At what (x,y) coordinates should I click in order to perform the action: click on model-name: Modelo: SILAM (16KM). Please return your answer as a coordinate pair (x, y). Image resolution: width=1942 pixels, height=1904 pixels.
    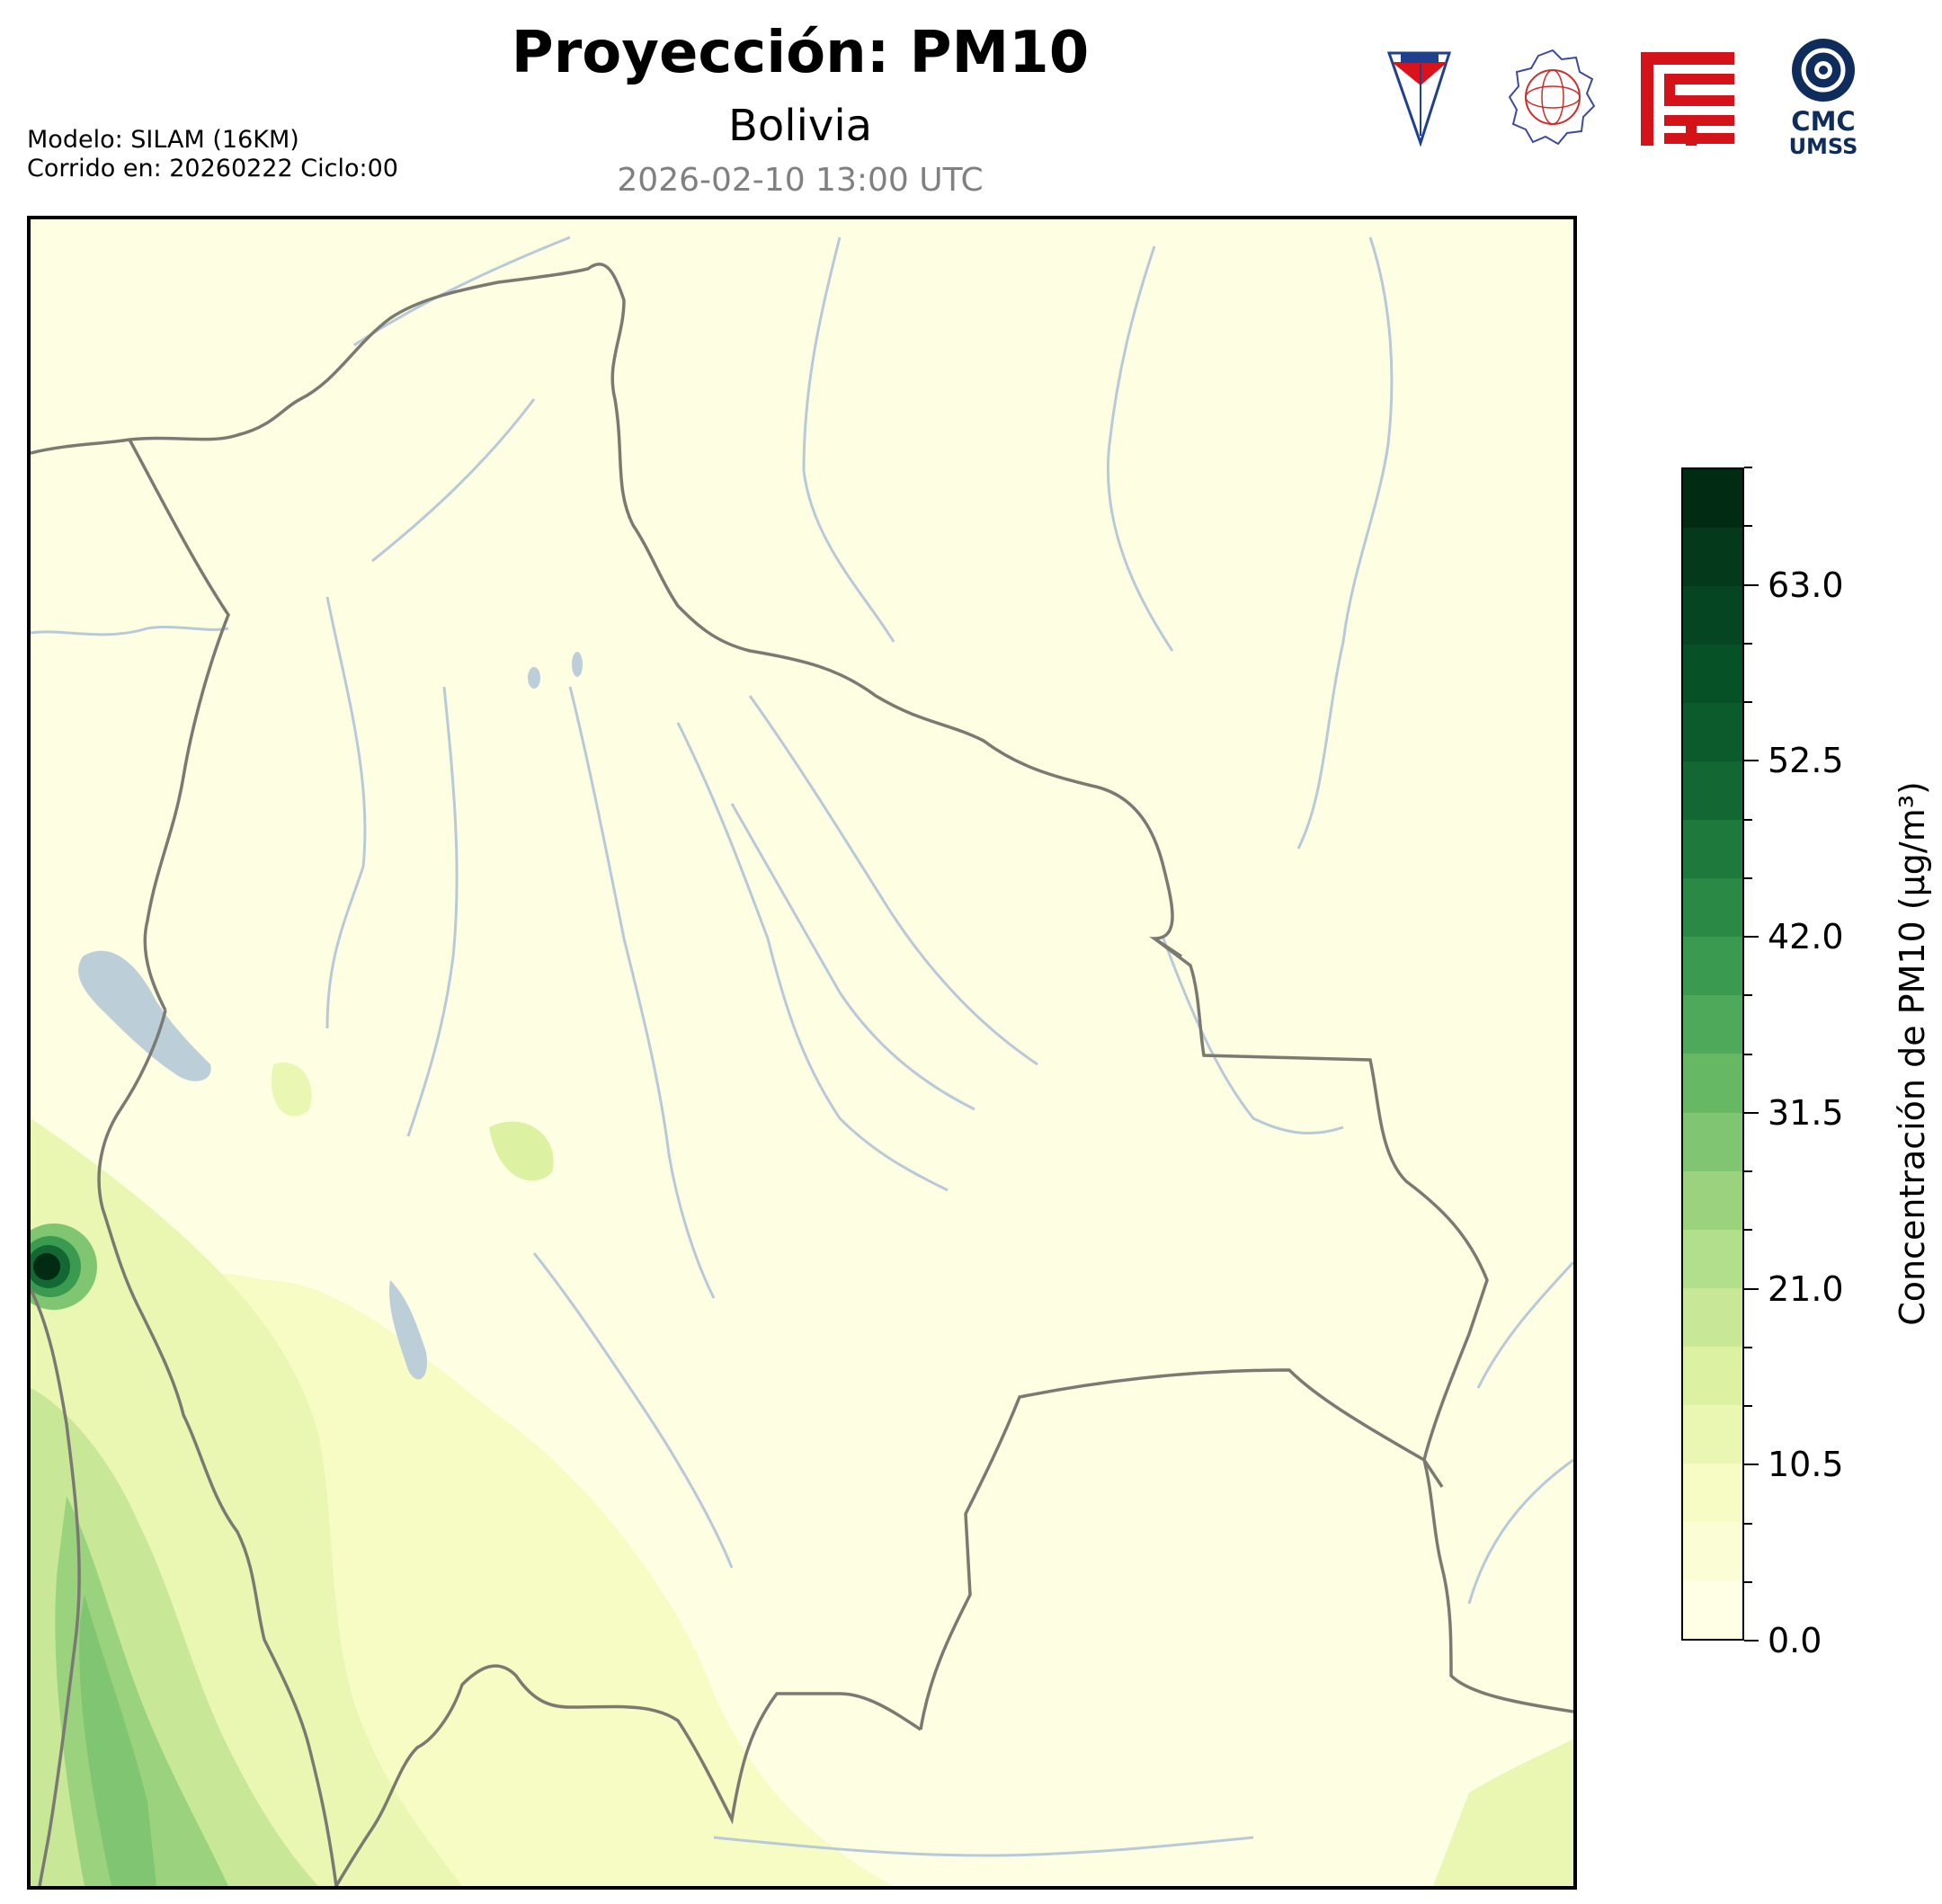
    Looking at the image, I should click on (163, 140).